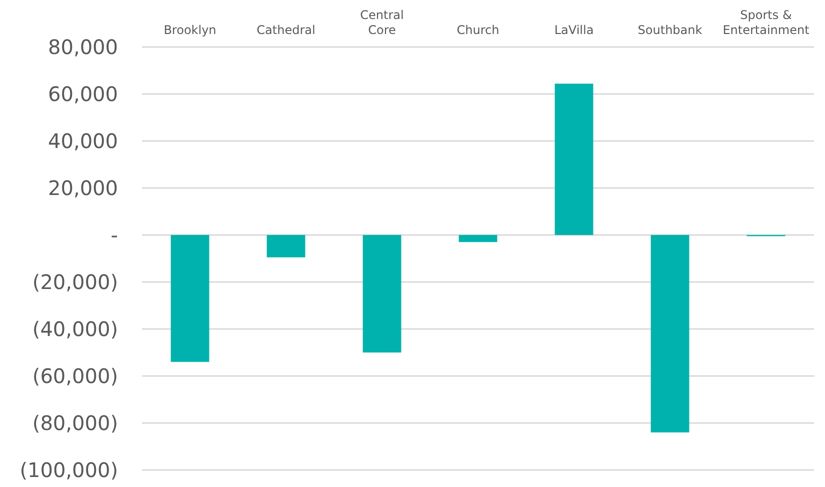 This screenshot has height=487, width=825. What do you see at coordinates (670, 30) in the screenshot?
I see `x-tick-label: Southbank` at bounding box center [670, 30].